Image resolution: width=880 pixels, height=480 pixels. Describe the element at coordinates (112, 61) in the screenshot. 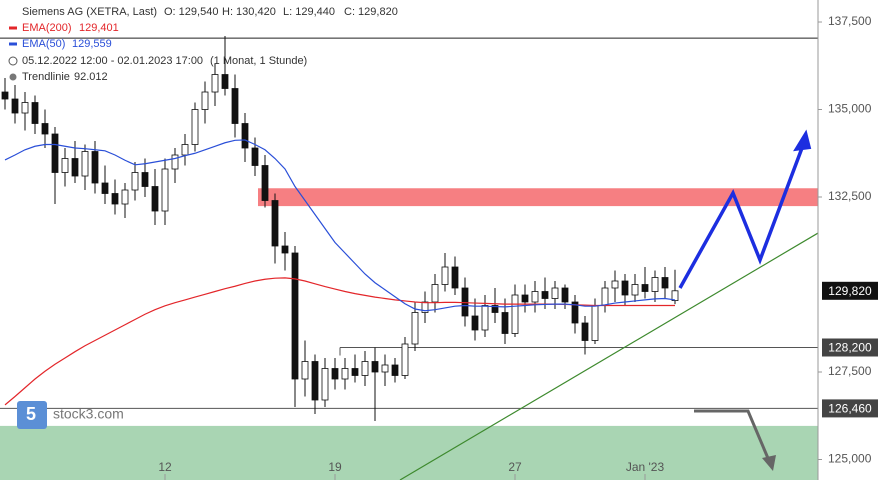

I see `period: 05.12.2022 12:00 - 02.01.2023 17:00` at that location.